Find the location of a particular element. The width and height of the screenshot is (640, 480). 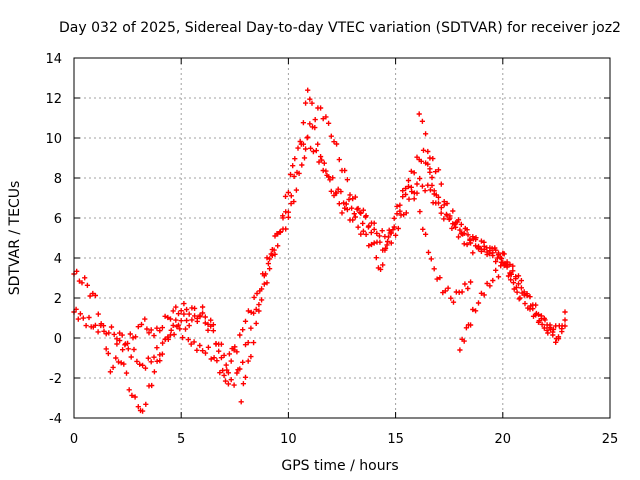

y-tick-label: 0 is located at coordinates (58, 339).